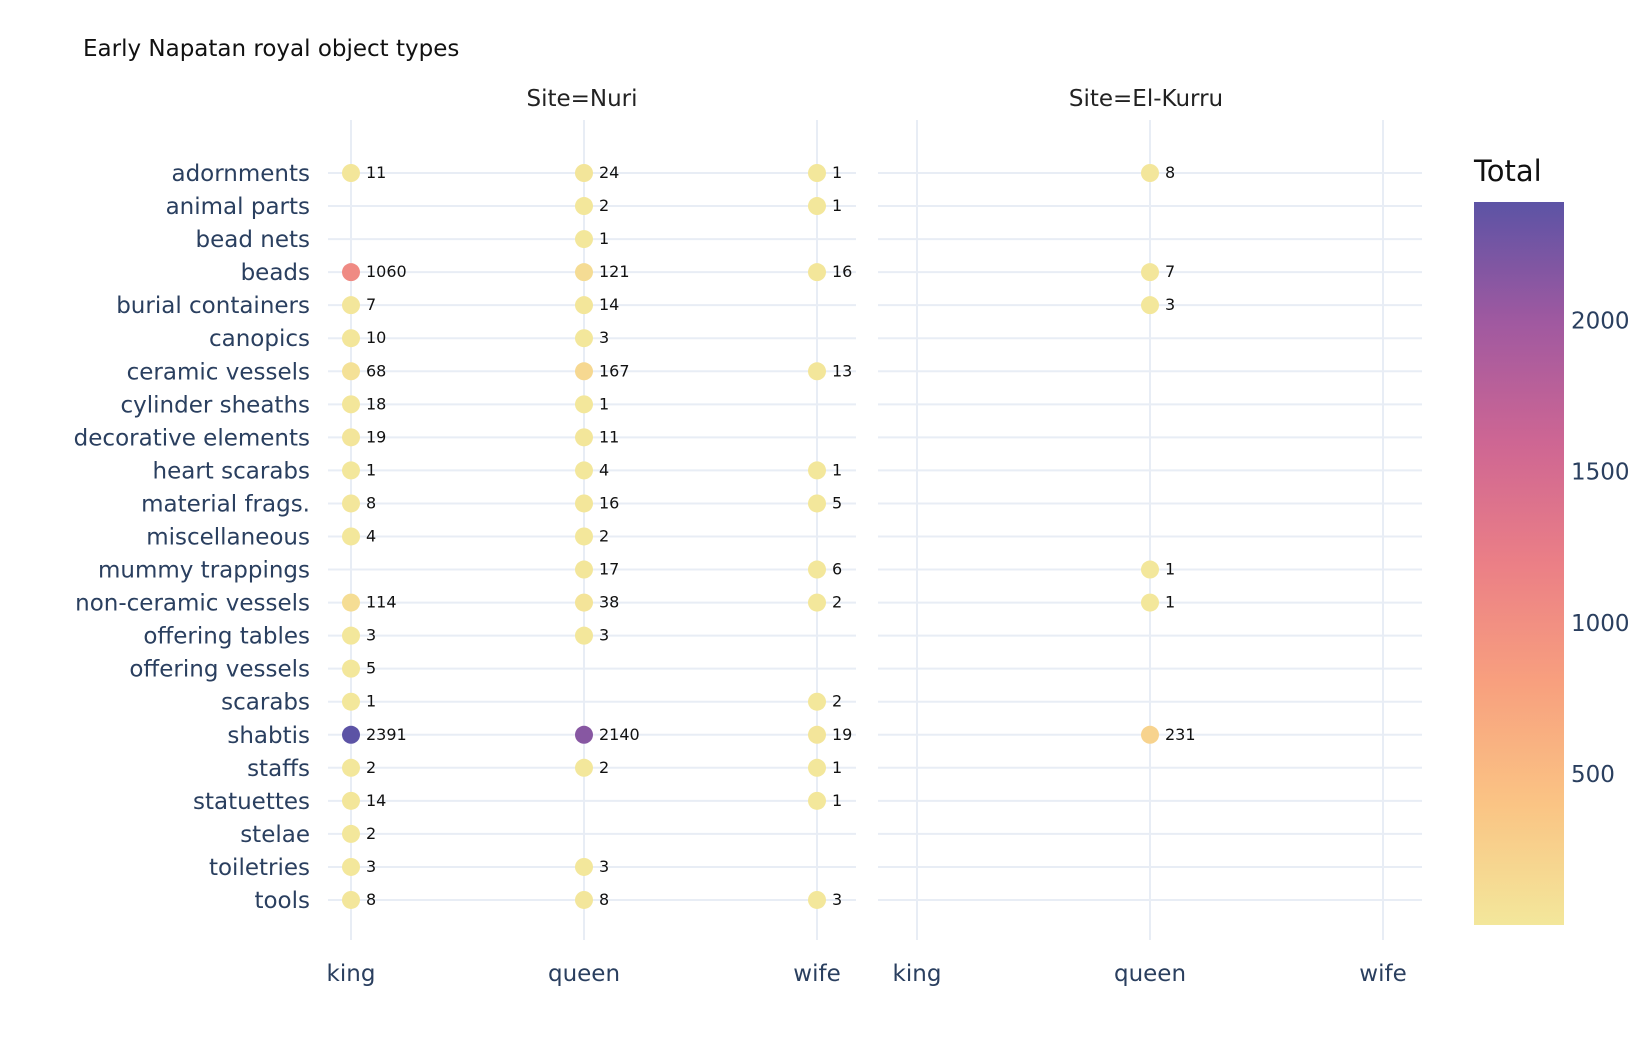 The height and width of the screenshot is (1050, 1650). Describe the element at coordinates (351, 866) in the screenshot. I see `data-point-site-nuri-toiletries-king` at that location.